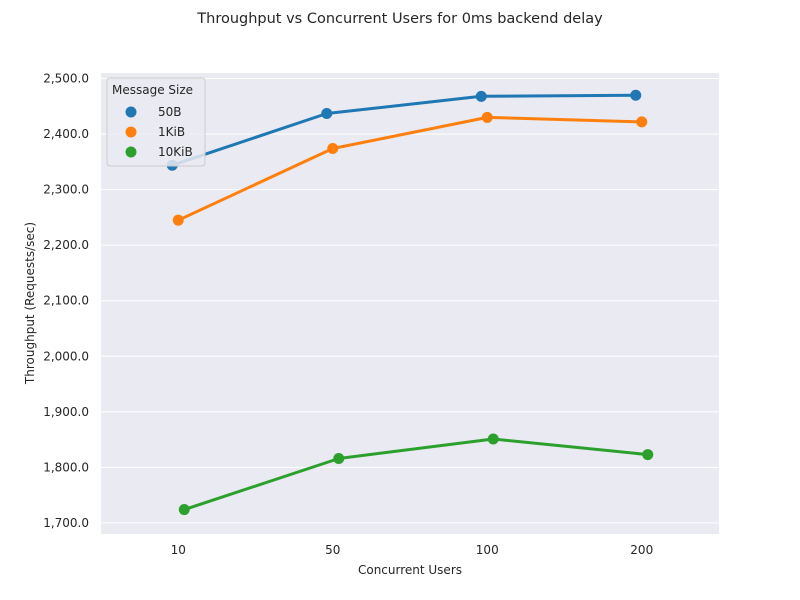 The image size is (800, 600). What do you see at coordinates (171, 132) in the screenshot?
I see `legend-label-1KiB: 1KiB` at bounding box center [171, 132].